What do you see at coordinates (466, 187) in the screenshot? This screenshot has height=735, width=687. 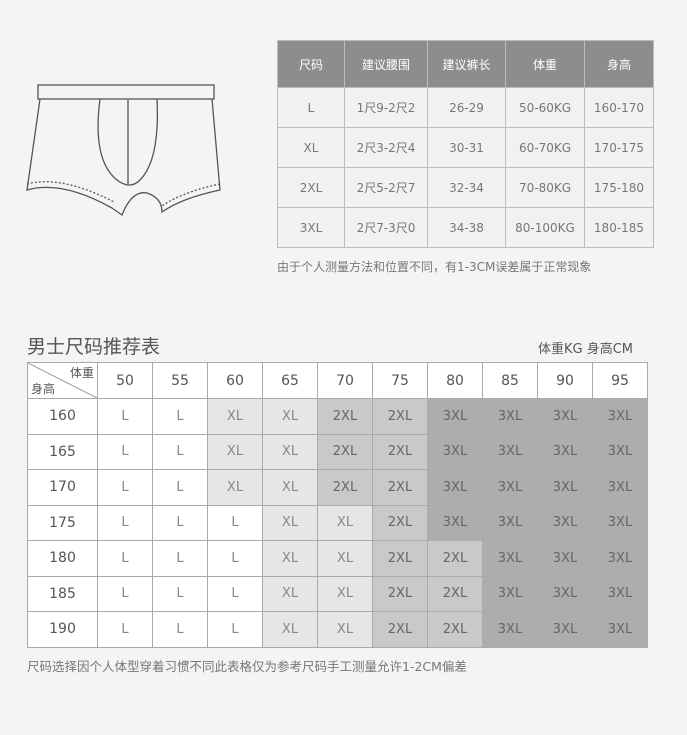 I see `spec-cell: 32-34` at bounding box center [466, 187].